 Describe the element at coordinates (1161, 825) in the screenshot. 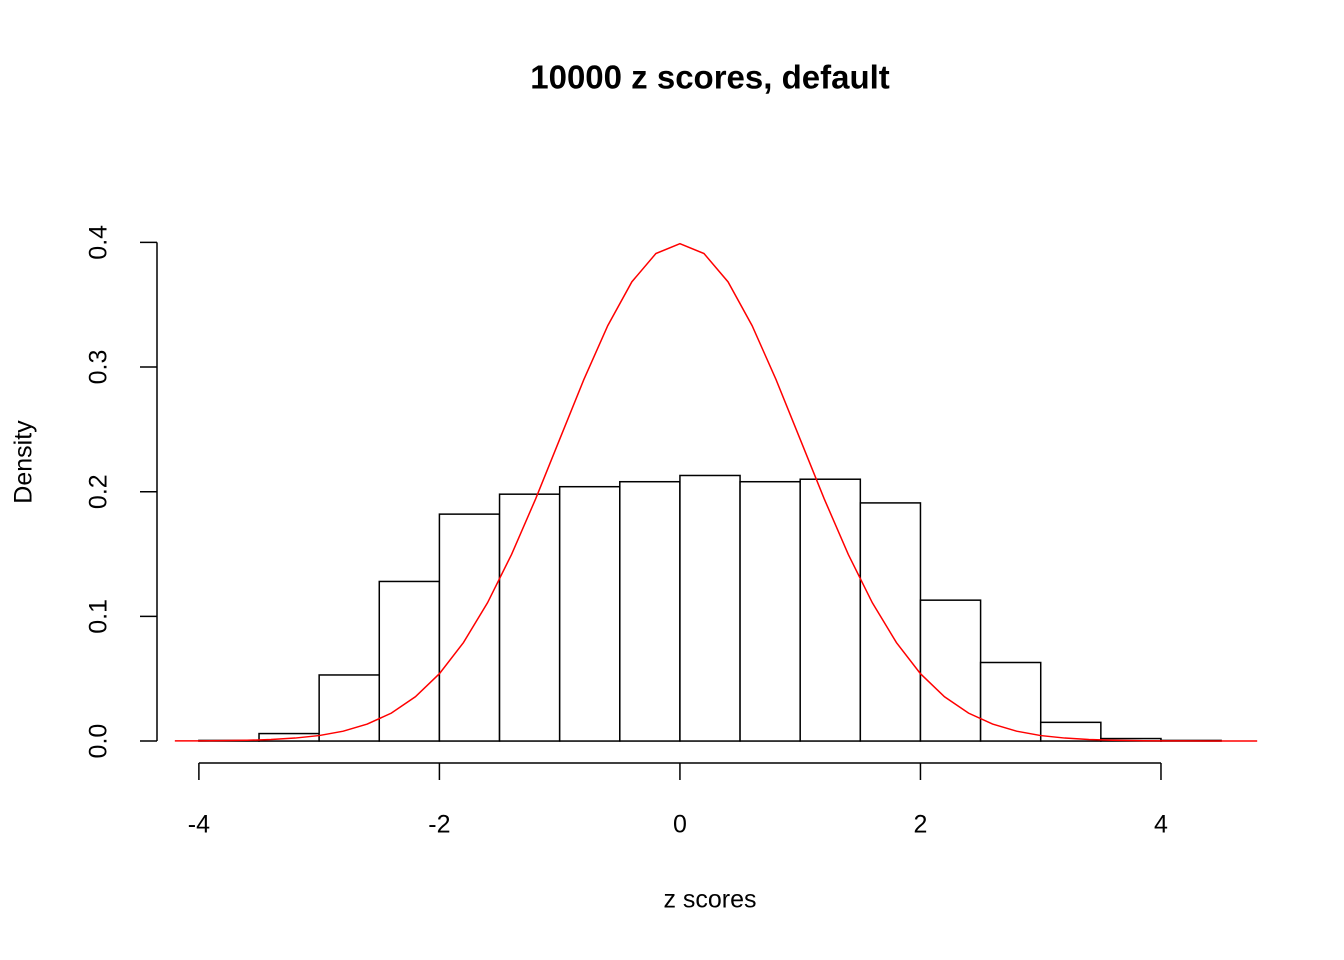

I see `x-tick-label: 4` at that location.